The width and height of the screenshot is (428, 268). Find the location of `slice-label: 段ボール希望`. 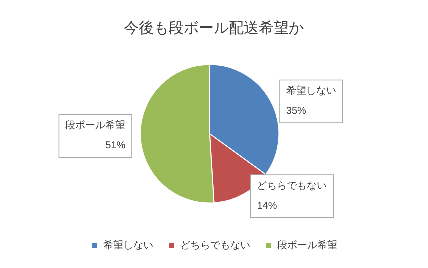

slice-label: 段ボール希望 is located at coordinates (96, 126).